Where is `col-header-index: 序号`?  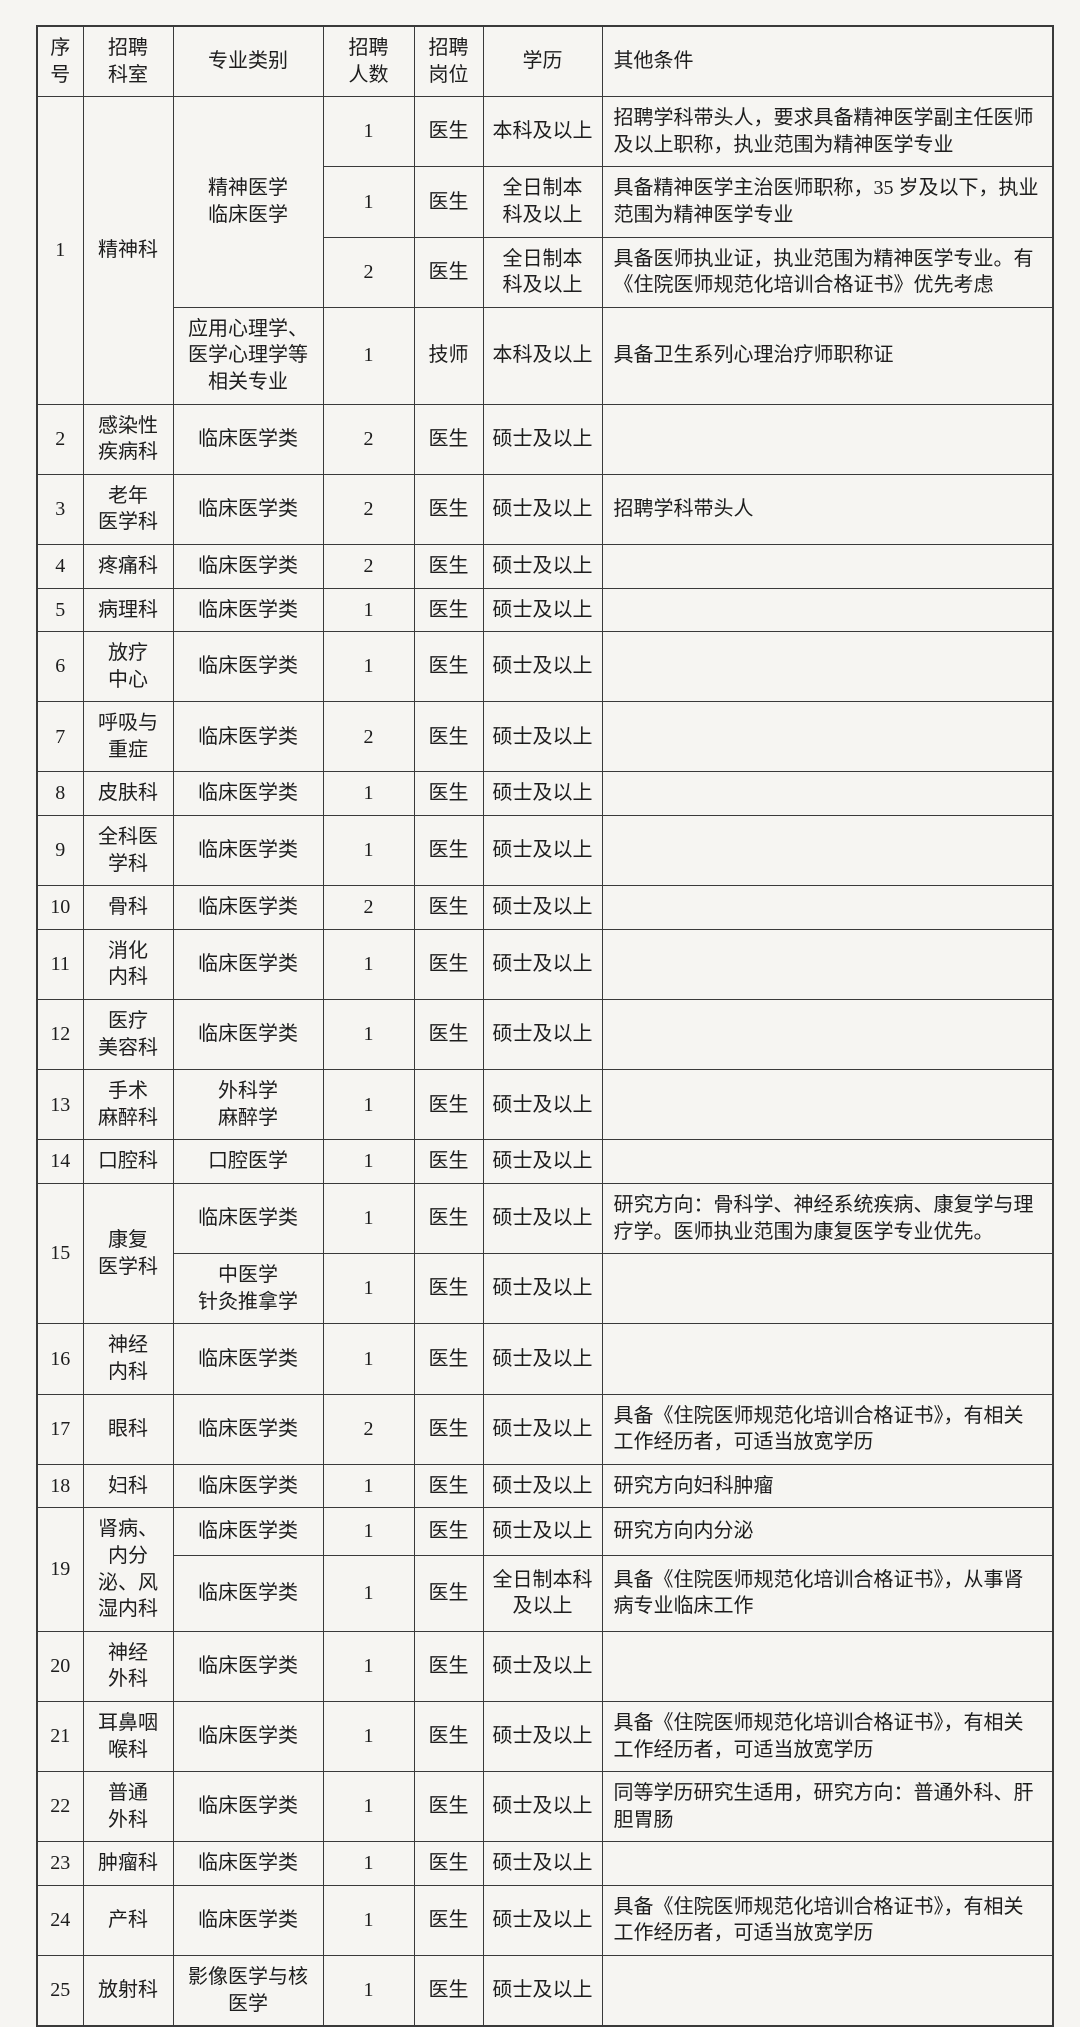 col-header-index: 序号 is located at coordinates (60, 61).